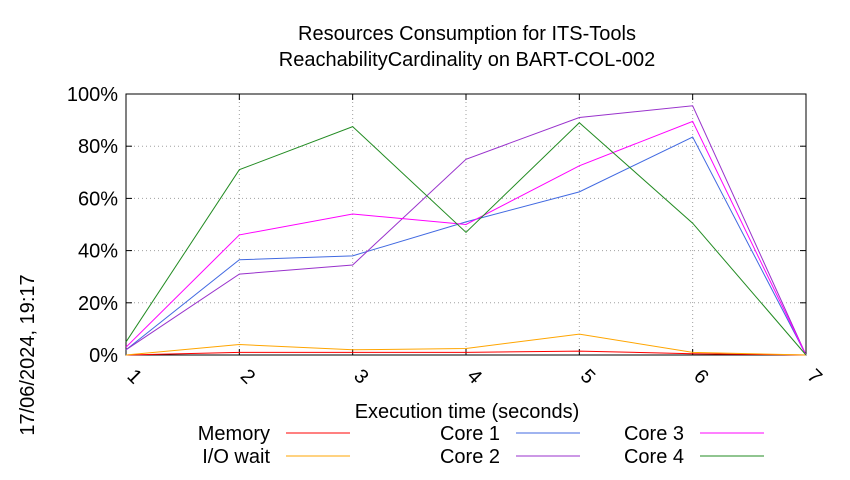  Describe the element at coordinates (28, 354) in the screenshot. I see `timestamp-label: 17/06/2024, 19:17` at that location.